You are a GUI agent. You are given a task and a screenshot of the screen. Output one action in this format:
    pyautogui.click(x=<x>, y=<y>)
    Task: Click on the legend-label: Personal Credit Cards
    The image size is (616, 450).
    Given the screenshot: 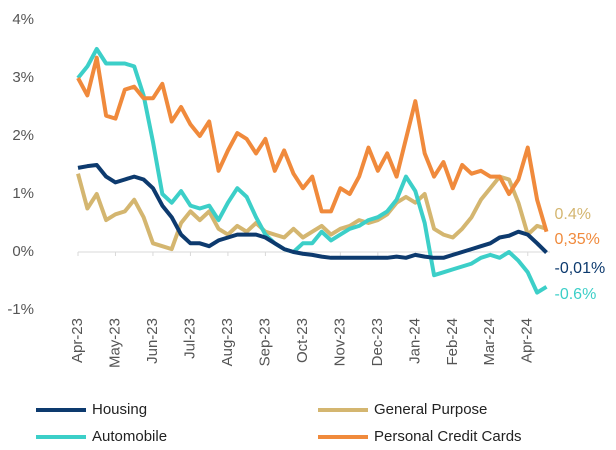 What is the action you would take?
    pyautogui.click(x=448, y=436)
    